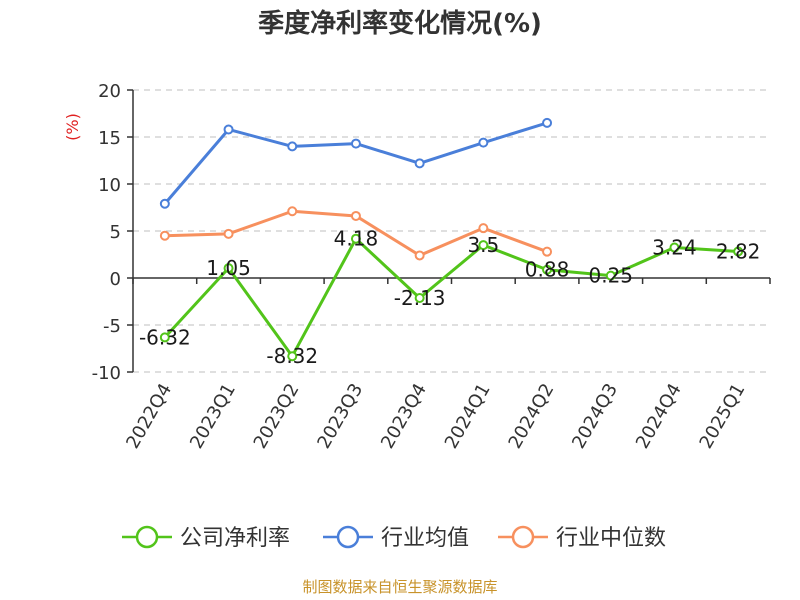  I want to click on data-label: 1.05, so click(228, 268).